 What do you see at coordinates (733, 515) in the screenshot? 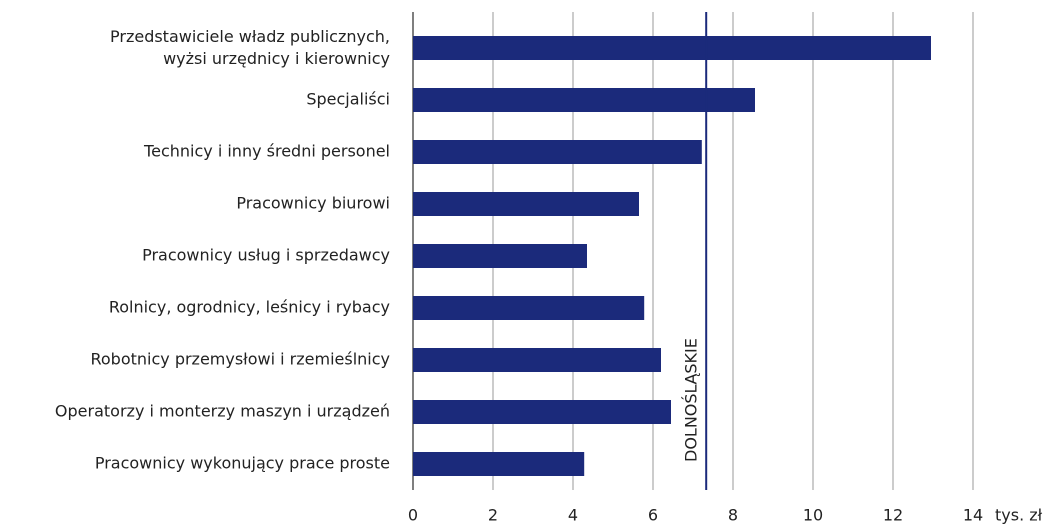
I see `x-tick-label: 8` at bounding box center [733, 515].